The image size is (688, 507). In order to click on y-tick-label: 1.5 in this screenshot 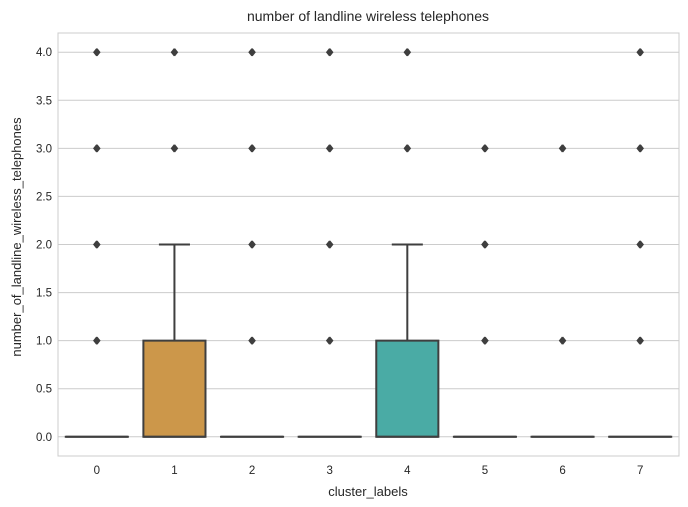, I will do `click(44, 294)`.